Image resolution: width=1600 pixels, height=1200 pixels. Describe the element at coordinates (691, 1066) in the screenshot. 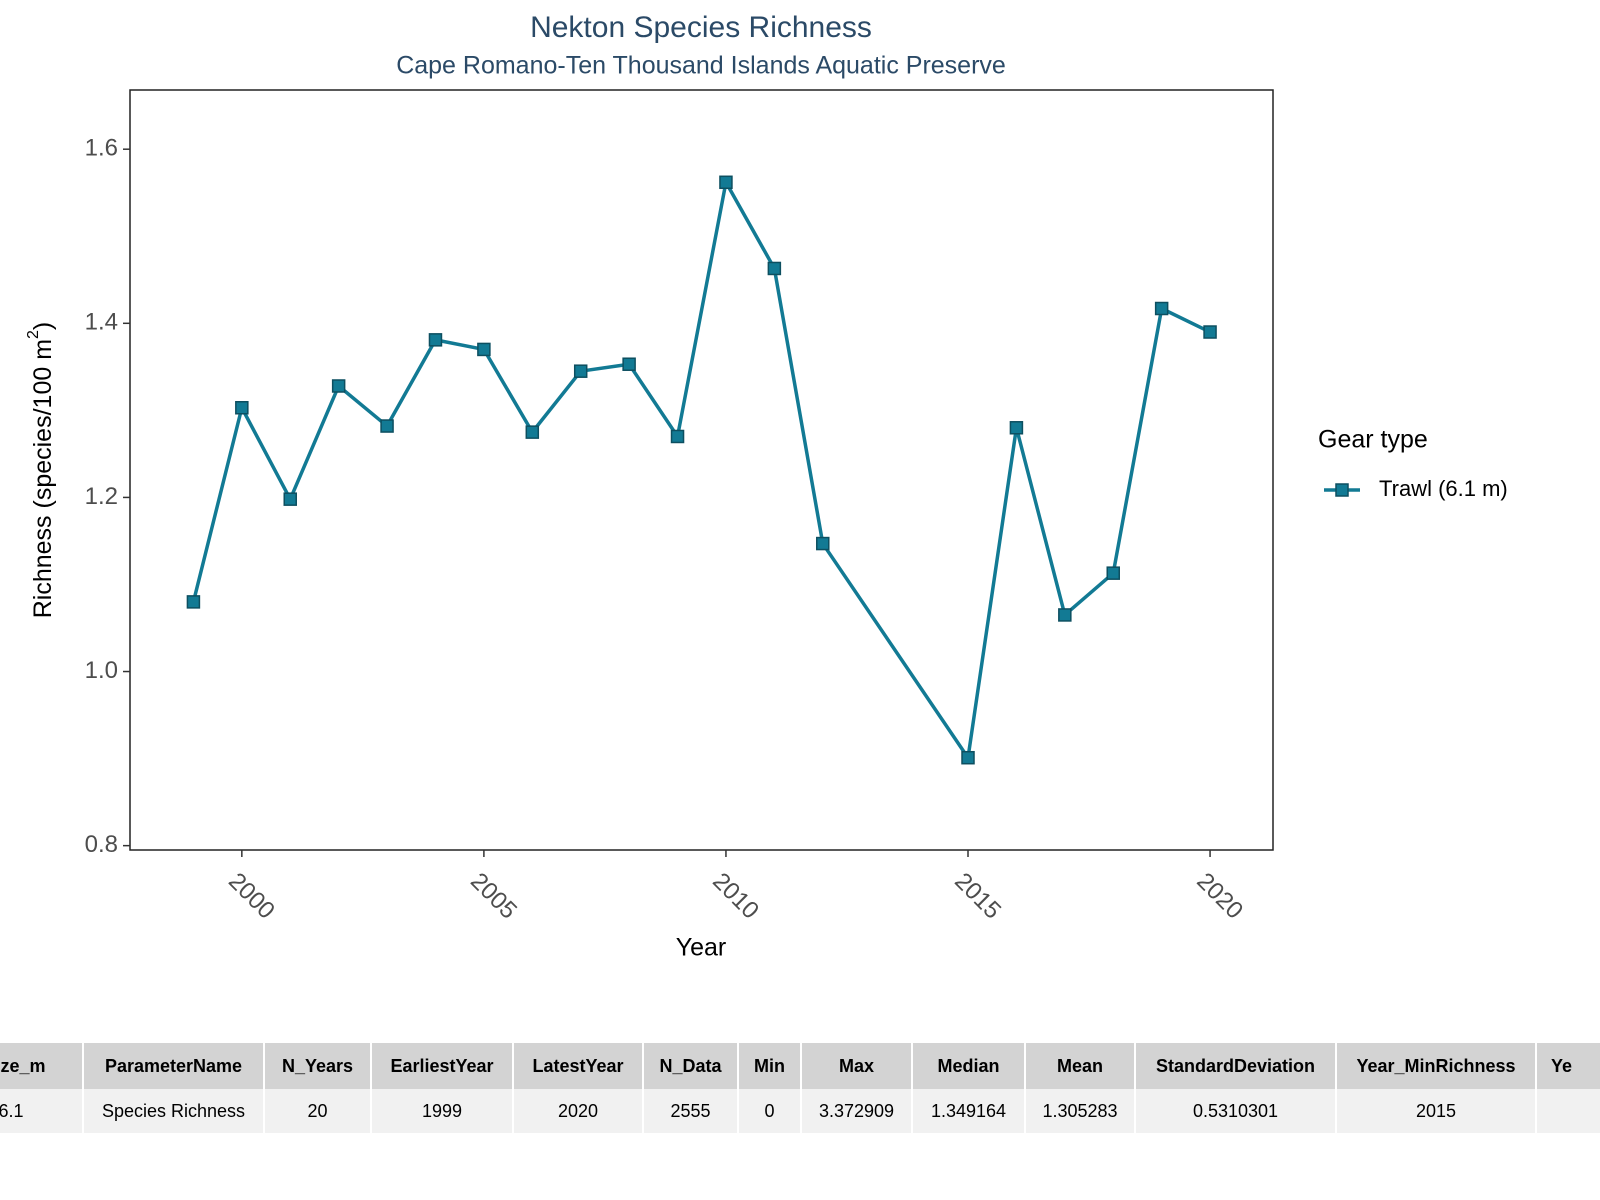

I see `table-header-cell: N_Data` at that location.